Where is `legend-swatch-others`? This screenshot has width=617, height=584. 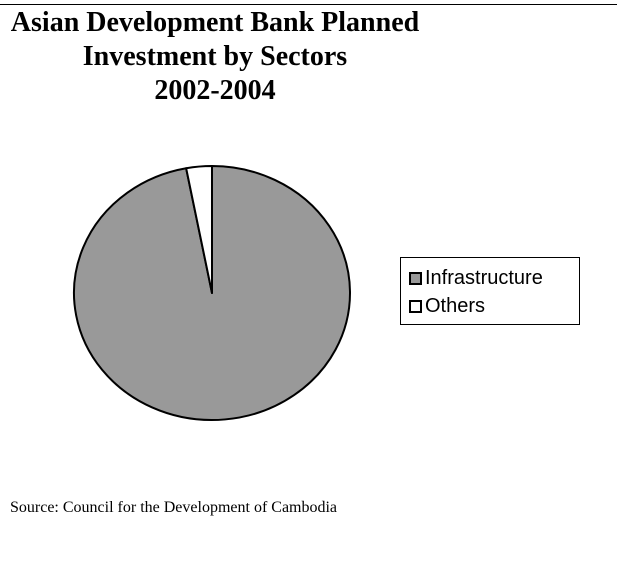 legend-swatch-others is located at coordinates (415, 306).